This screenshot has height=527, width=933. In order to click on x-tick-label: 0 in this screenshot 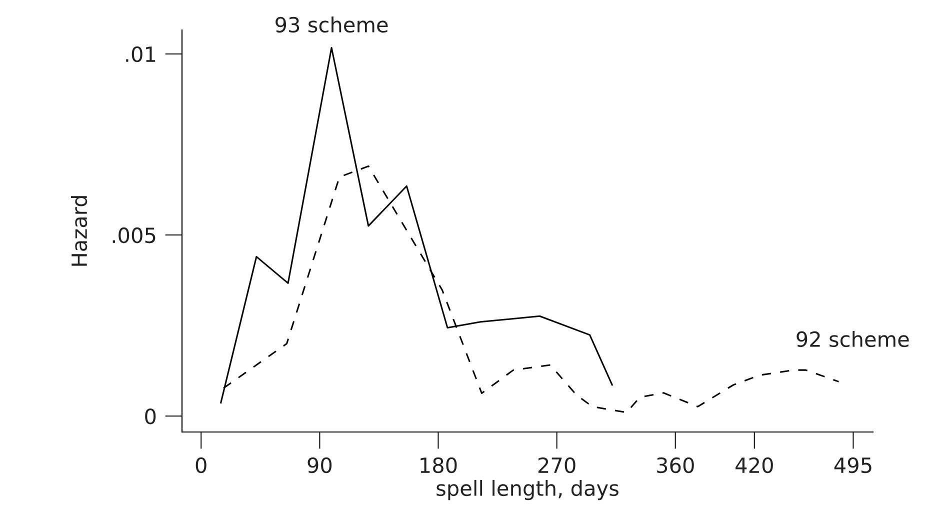, I will do `click(201, 465)`.